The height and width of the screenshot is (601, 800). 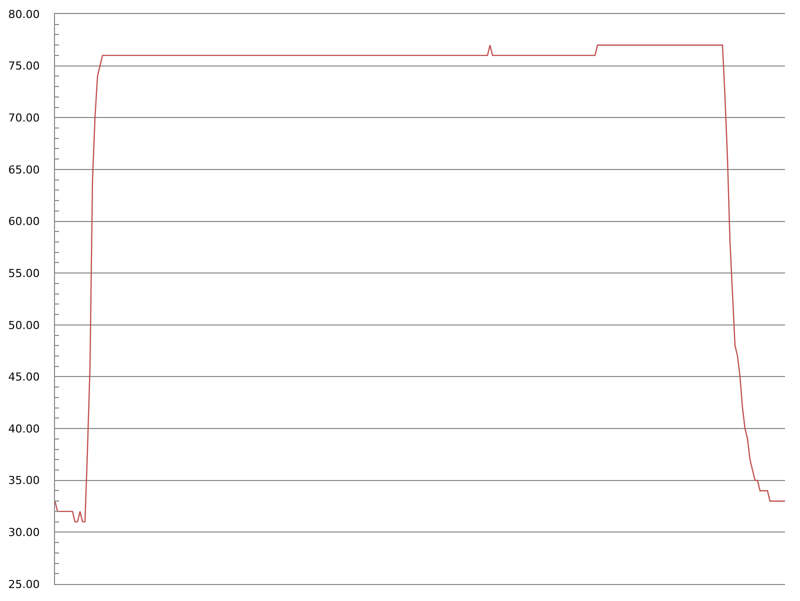 What do you see at coordinates (24, 429) in the screenshot?
I see `y-tick-label: 40.00` at bounding box center [24, 429].